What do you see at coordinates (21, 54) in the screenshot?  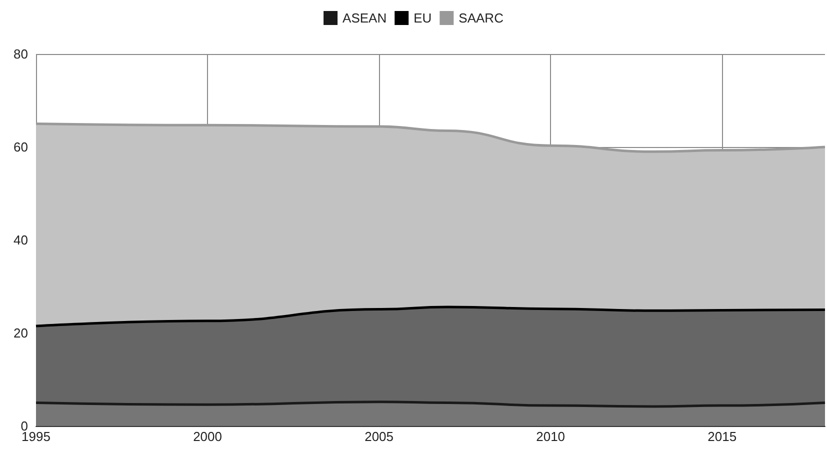 I see `y-tick-label: 80` at bounding box center [21, 54].